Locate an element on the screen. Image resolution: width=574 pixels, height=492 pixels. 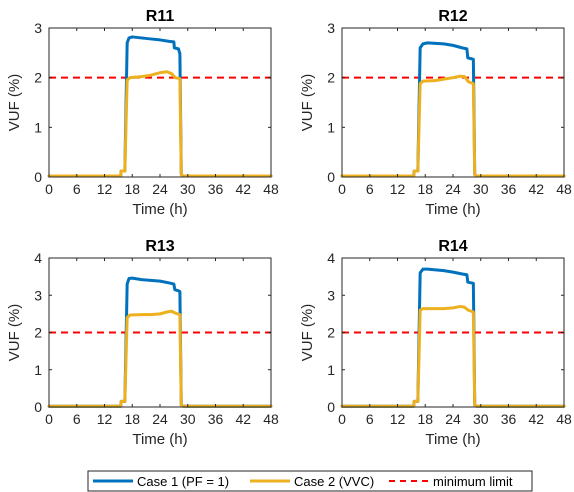
subplot-title: R14 is located at coordinates (452, 246).